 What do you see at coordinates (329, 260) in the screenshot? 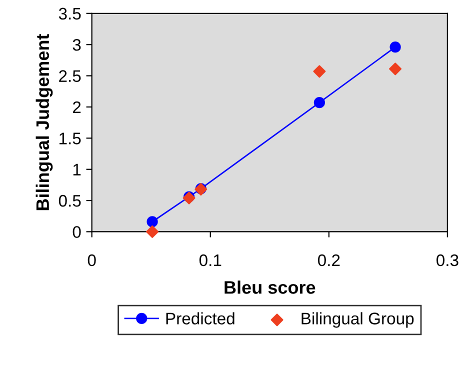
I see `x-tick-label: 0.2` at bounding box center [329, 260].